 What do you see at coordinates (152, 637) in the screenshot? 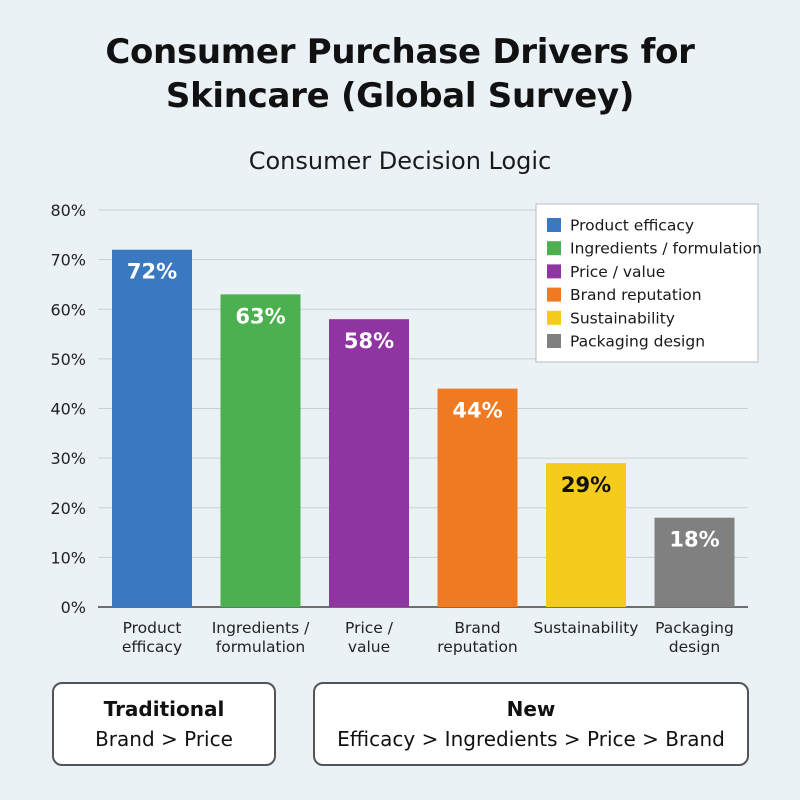
I see `x-tick-label: Product efficacy` at bounding box center [152, 637].